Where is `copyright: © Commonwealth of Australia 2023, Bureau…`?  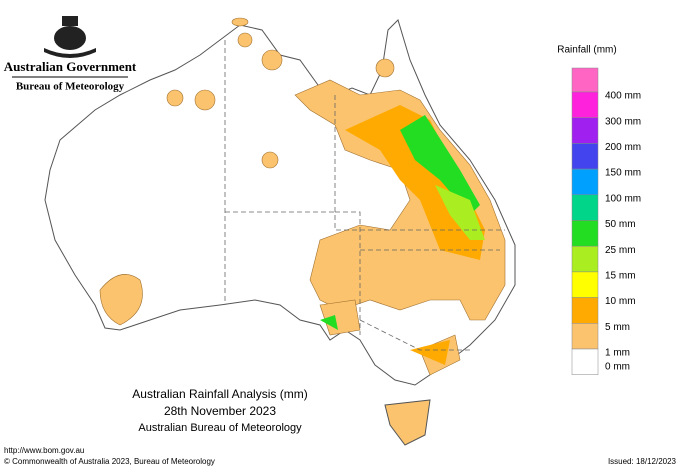 copyright: © Commonwealth of Australia 2023, Bureau… is located at coordinates (109, 461).